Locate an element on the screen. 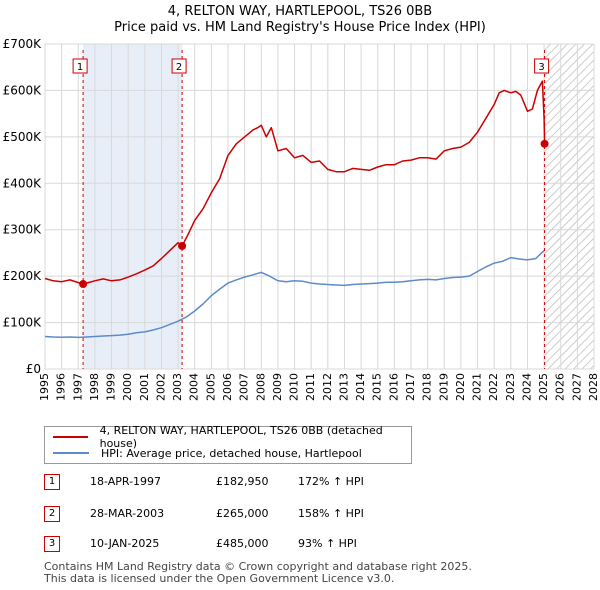  x-tick-label: 2013 is located at coordinates (343, 387).